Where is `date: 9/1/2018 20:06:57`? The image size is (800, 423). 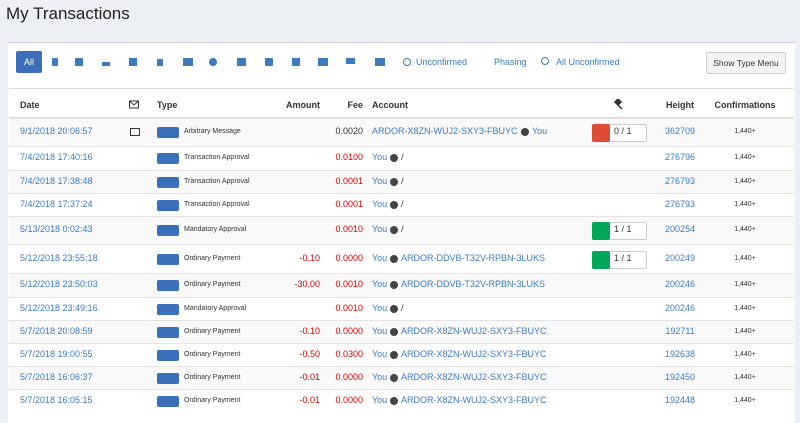 date: 9/1/2018 20:06:57 is located at coordinates (56, 131).